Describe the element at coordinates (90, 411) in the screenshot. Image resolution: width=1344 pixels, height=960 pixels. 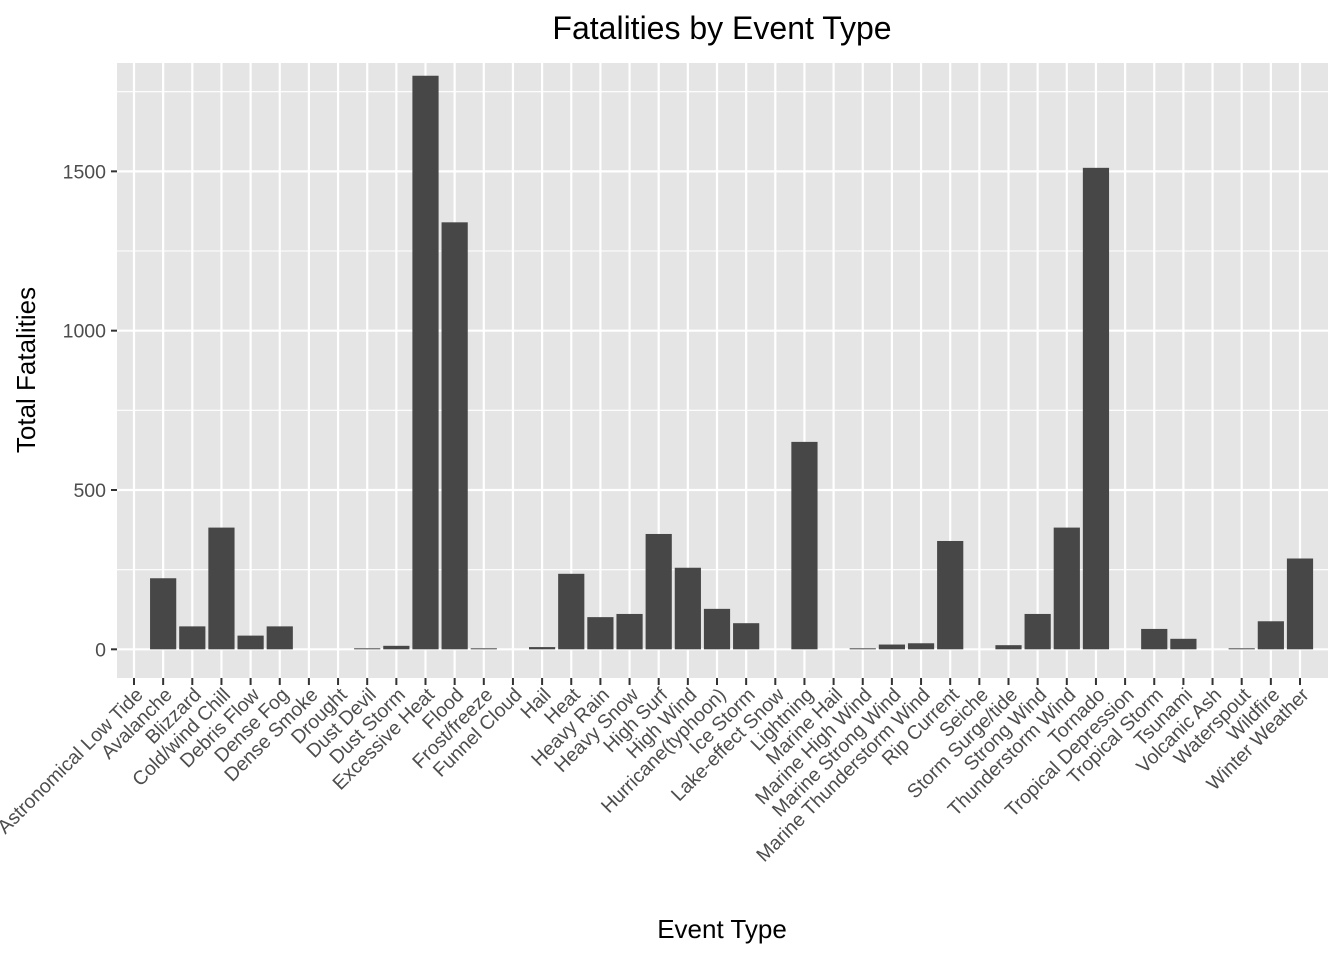
I see `y-axis: 0 500 1000 1500` at that location.